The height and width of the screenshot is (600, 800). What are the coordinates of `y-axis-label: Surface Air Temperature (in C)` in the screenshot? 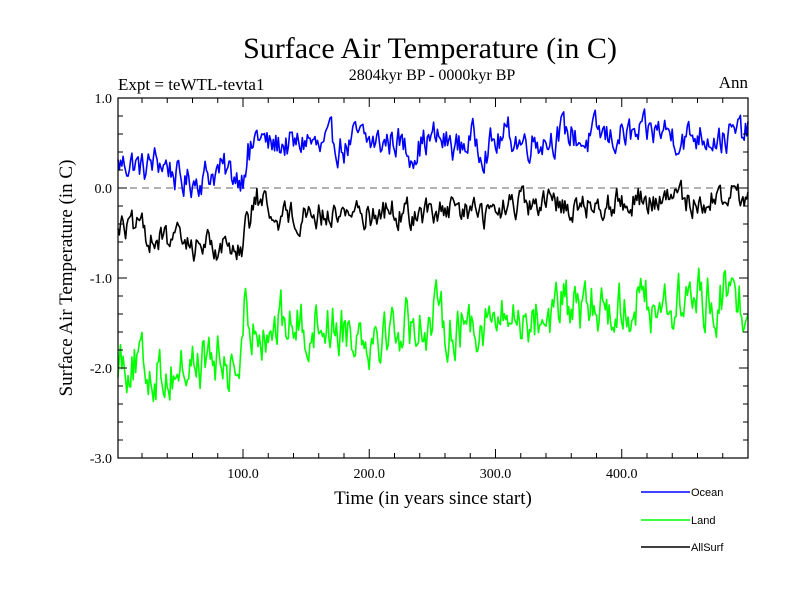 It's located at (66, 278).